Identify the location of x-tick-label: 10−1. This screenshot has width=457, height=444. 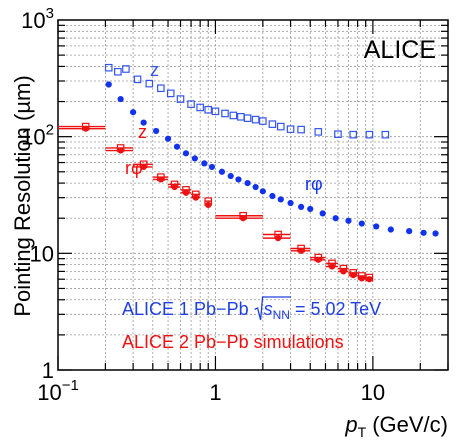
(58, 391).